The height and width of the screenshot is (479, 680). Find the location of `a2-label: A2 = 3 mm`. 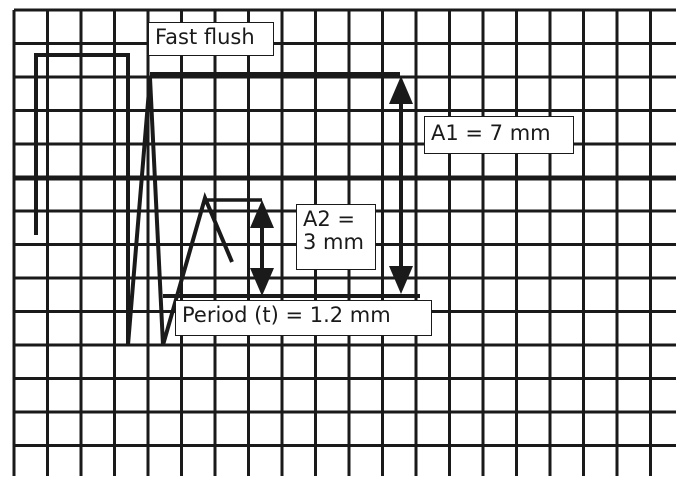

a2-label: A2 = 3 mm is located at coordinates (336, 237).